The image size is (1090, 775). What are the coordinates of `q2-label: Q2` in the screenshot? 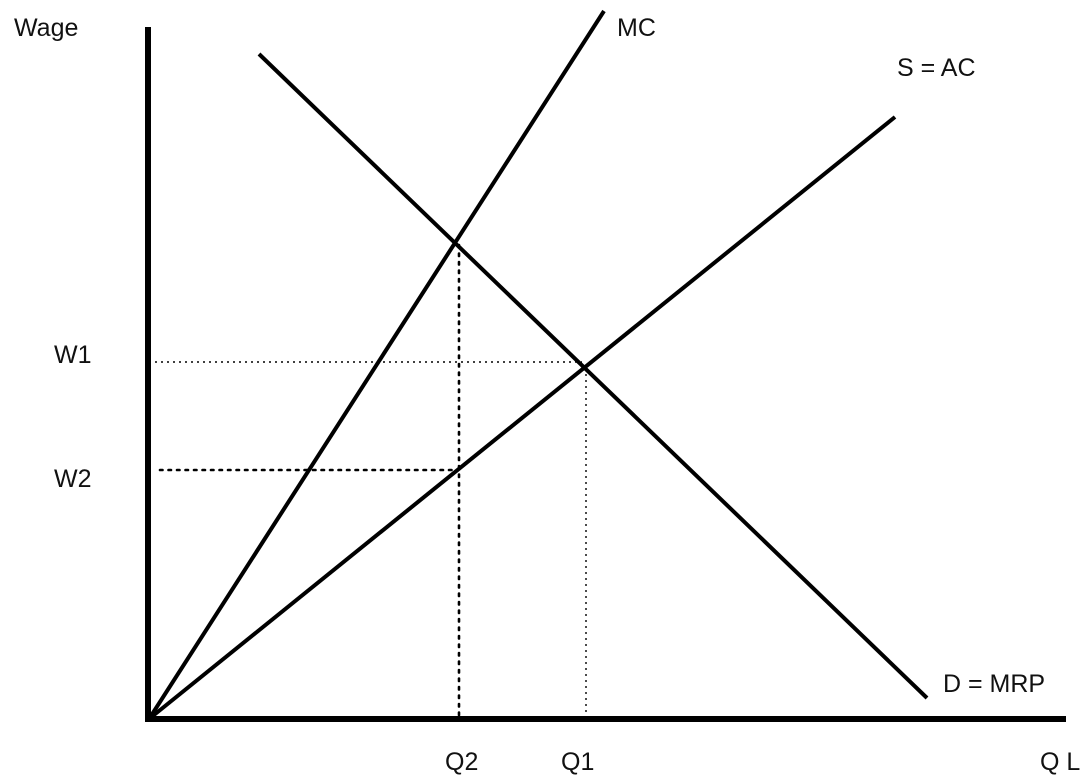 It's located at (461, 761).